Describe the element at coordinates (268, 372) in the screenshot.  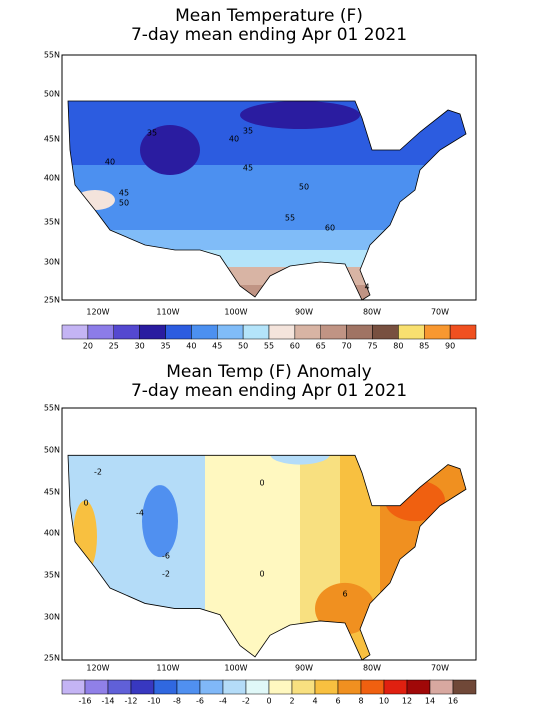
I see `map-title: Mean Temp (F) Anomaly` at that location.